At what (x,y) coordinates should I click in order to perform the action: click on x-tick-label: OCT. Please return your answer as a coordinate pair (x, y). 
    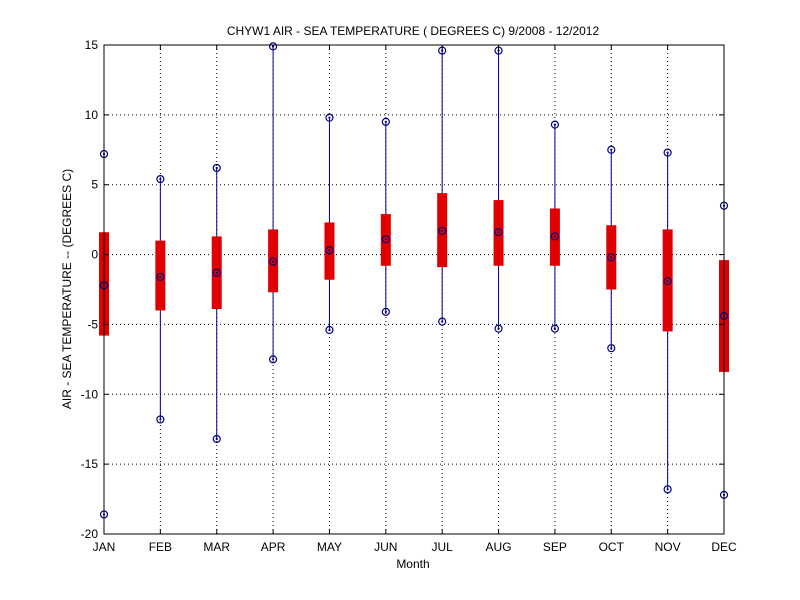
    Looking at the image, I should click on (612, 547).